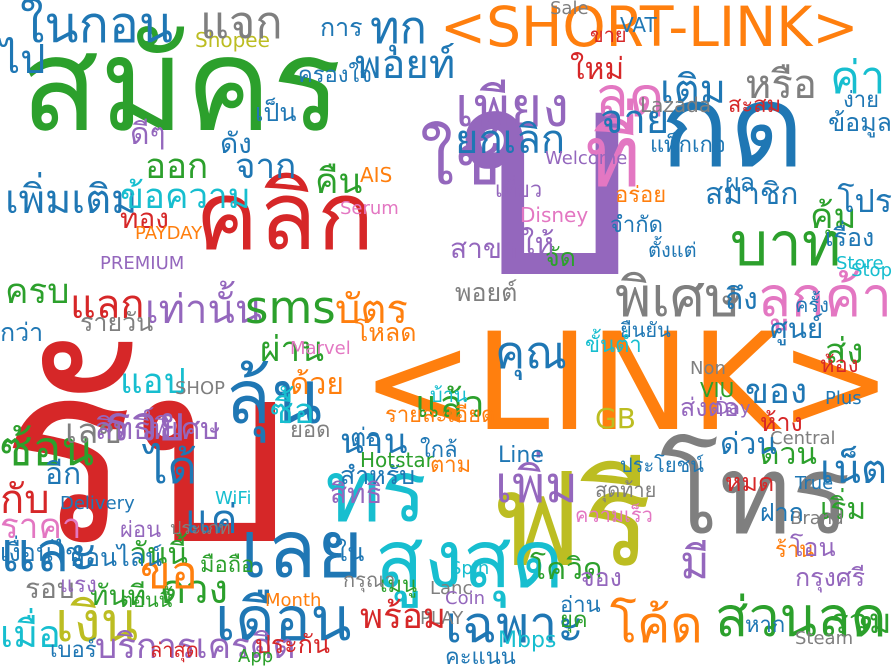 Image resolution: width=892 pixels, height=669 pixels. Describe the element at coordinates (571, 520) in the screenshot. I see `word-7: ฟรี` at that location.